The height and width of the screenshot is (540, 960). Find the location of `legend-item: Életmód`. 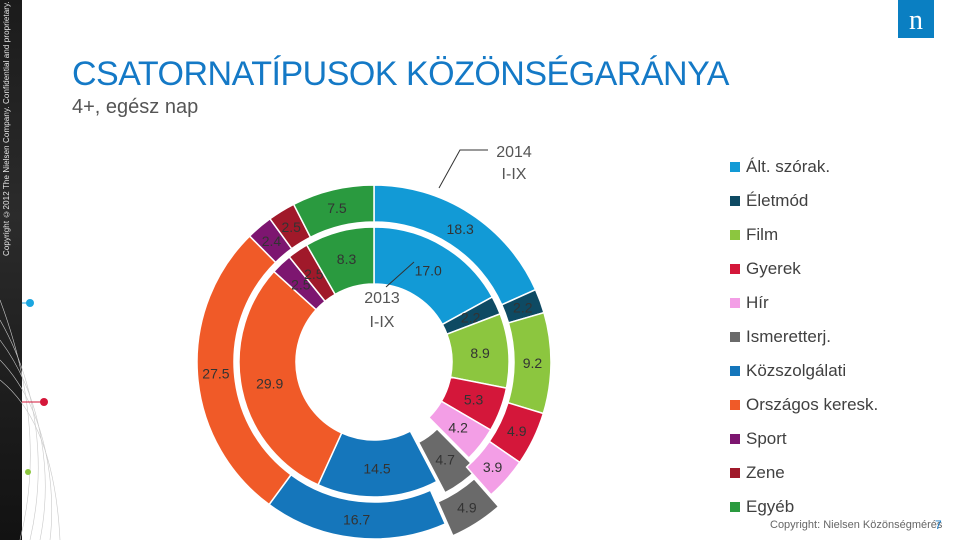

legend-item: Életmód is located at coordinates (804, 201).